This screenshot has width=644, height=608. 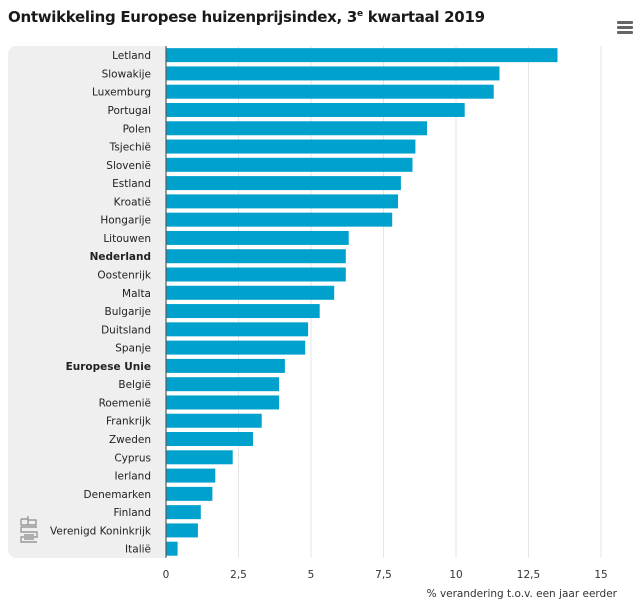 I want to click on x-tick-labels: 0 2,5 5 7,5 10 12,5 15, so click(x=385, y=575).